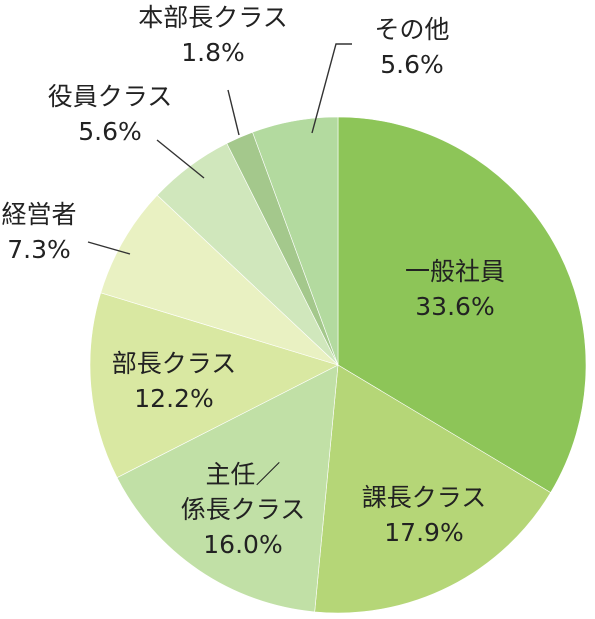 This screenshot has width=595, height=619. What do you see at coordinates (242, 474) in the screenshot?
I see `slice-label-chief-line1: 主任／` at bounding box center [242, 474].